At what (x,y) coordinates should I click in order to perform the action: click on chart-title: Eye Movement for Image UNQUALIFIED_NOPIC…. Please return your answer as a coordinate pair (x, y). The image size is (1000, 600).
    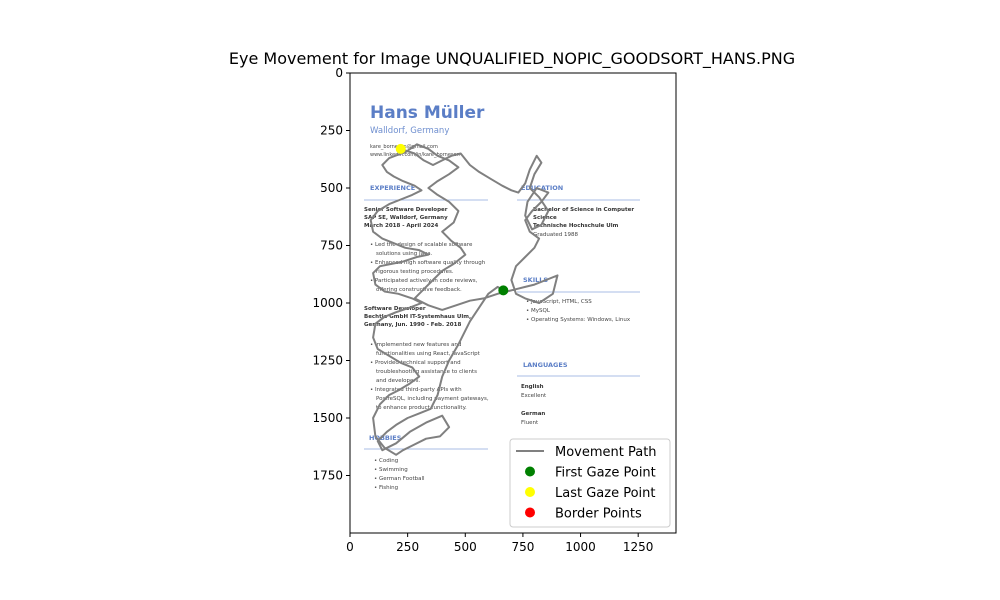
    Looking at the image, I should click on (512, 59).